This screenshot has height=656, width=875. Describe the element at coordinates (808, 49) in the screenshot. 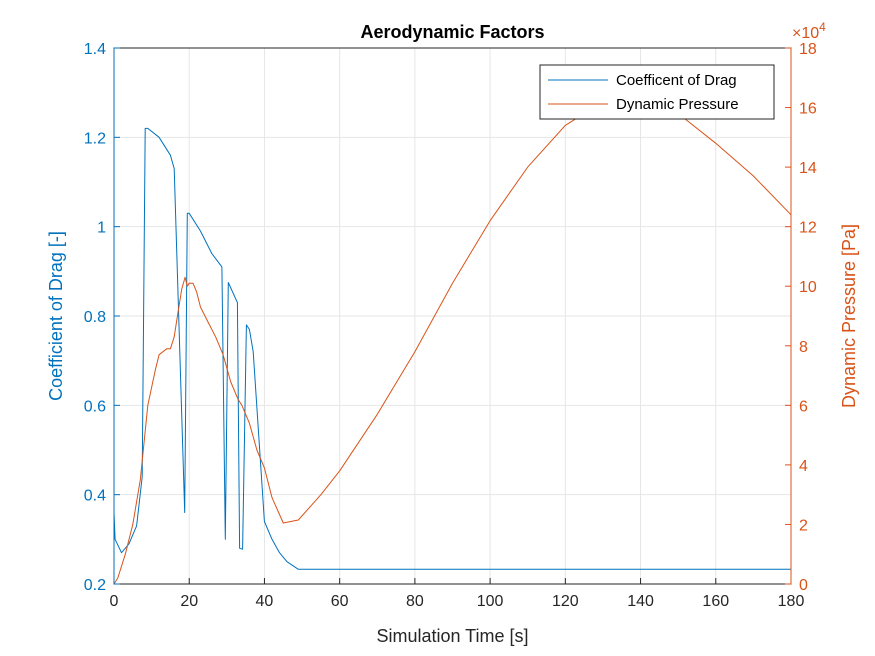

I see `y-right-tick-label: 18` at that location.